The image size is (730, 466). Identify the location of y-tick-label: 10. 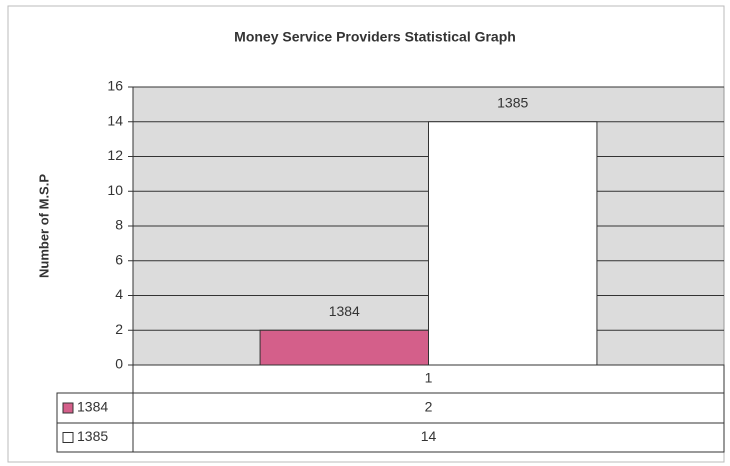
(115, 190).